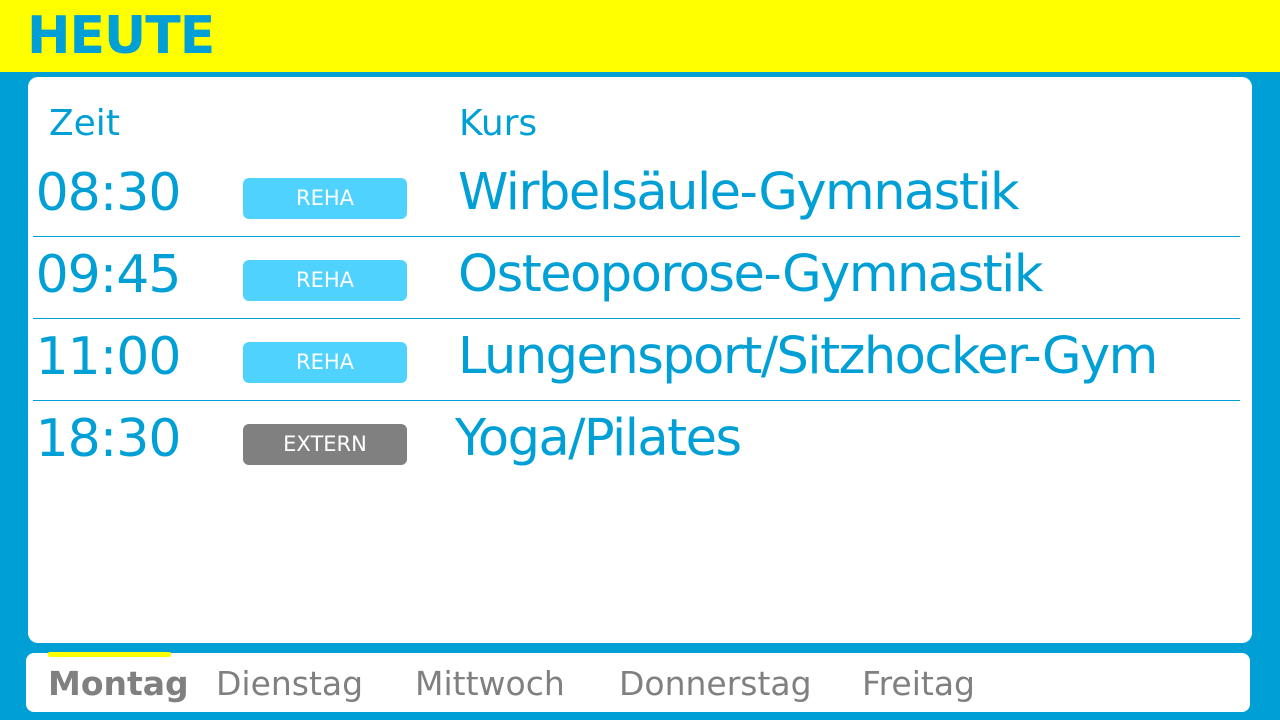  I want to click on tab-freitag: Freitag, so click(919, 683).